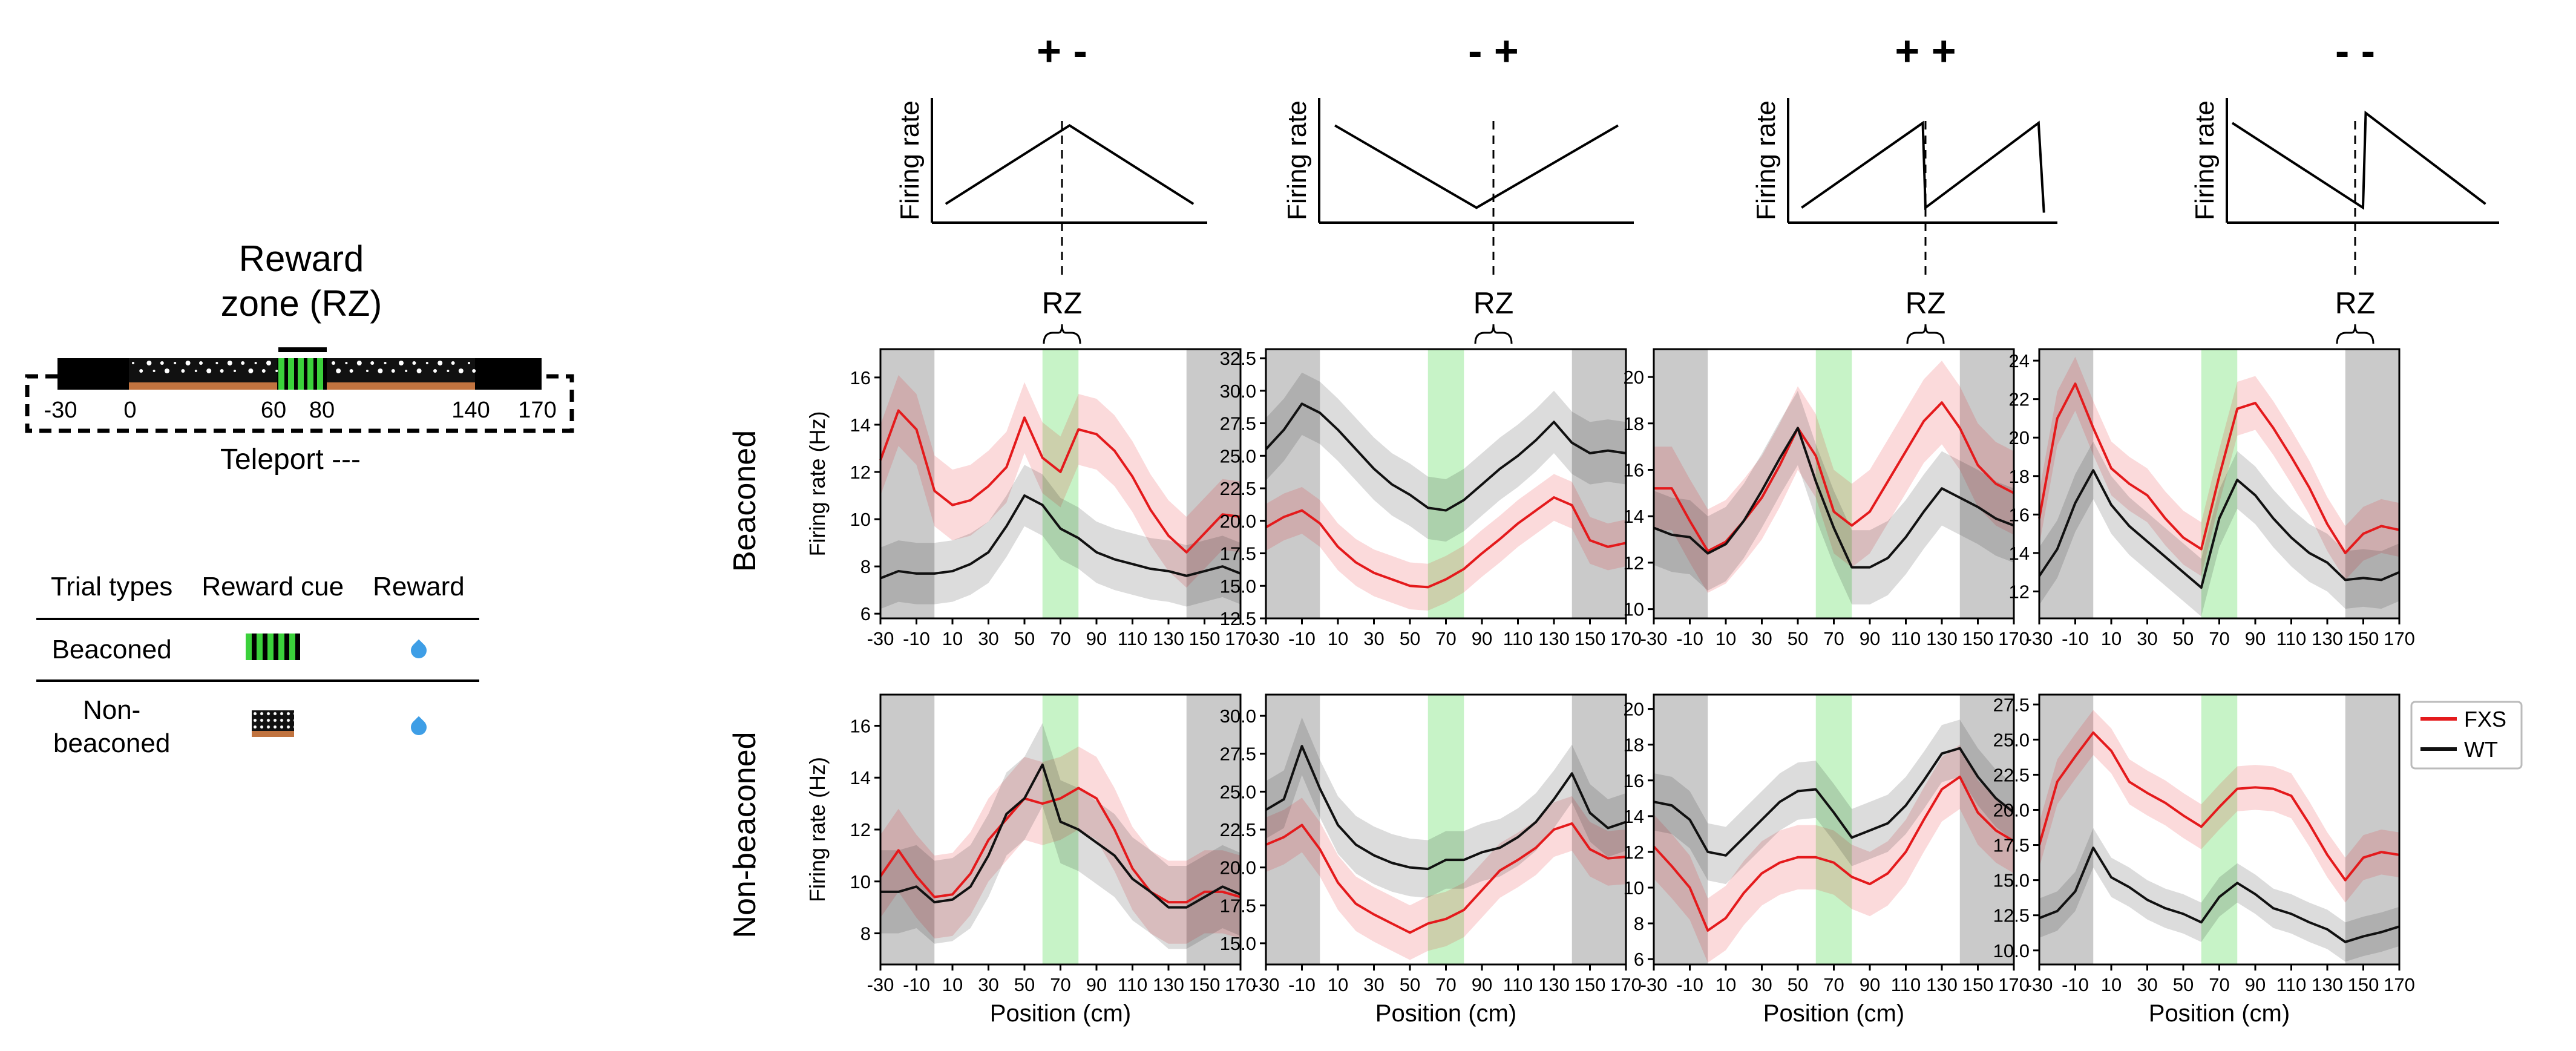 This screenshot has width=2576, height=1051. Describe the element at coordinates (272, 723) in the screenshot. I see `black-white-dotted-cue-icon` at that location.